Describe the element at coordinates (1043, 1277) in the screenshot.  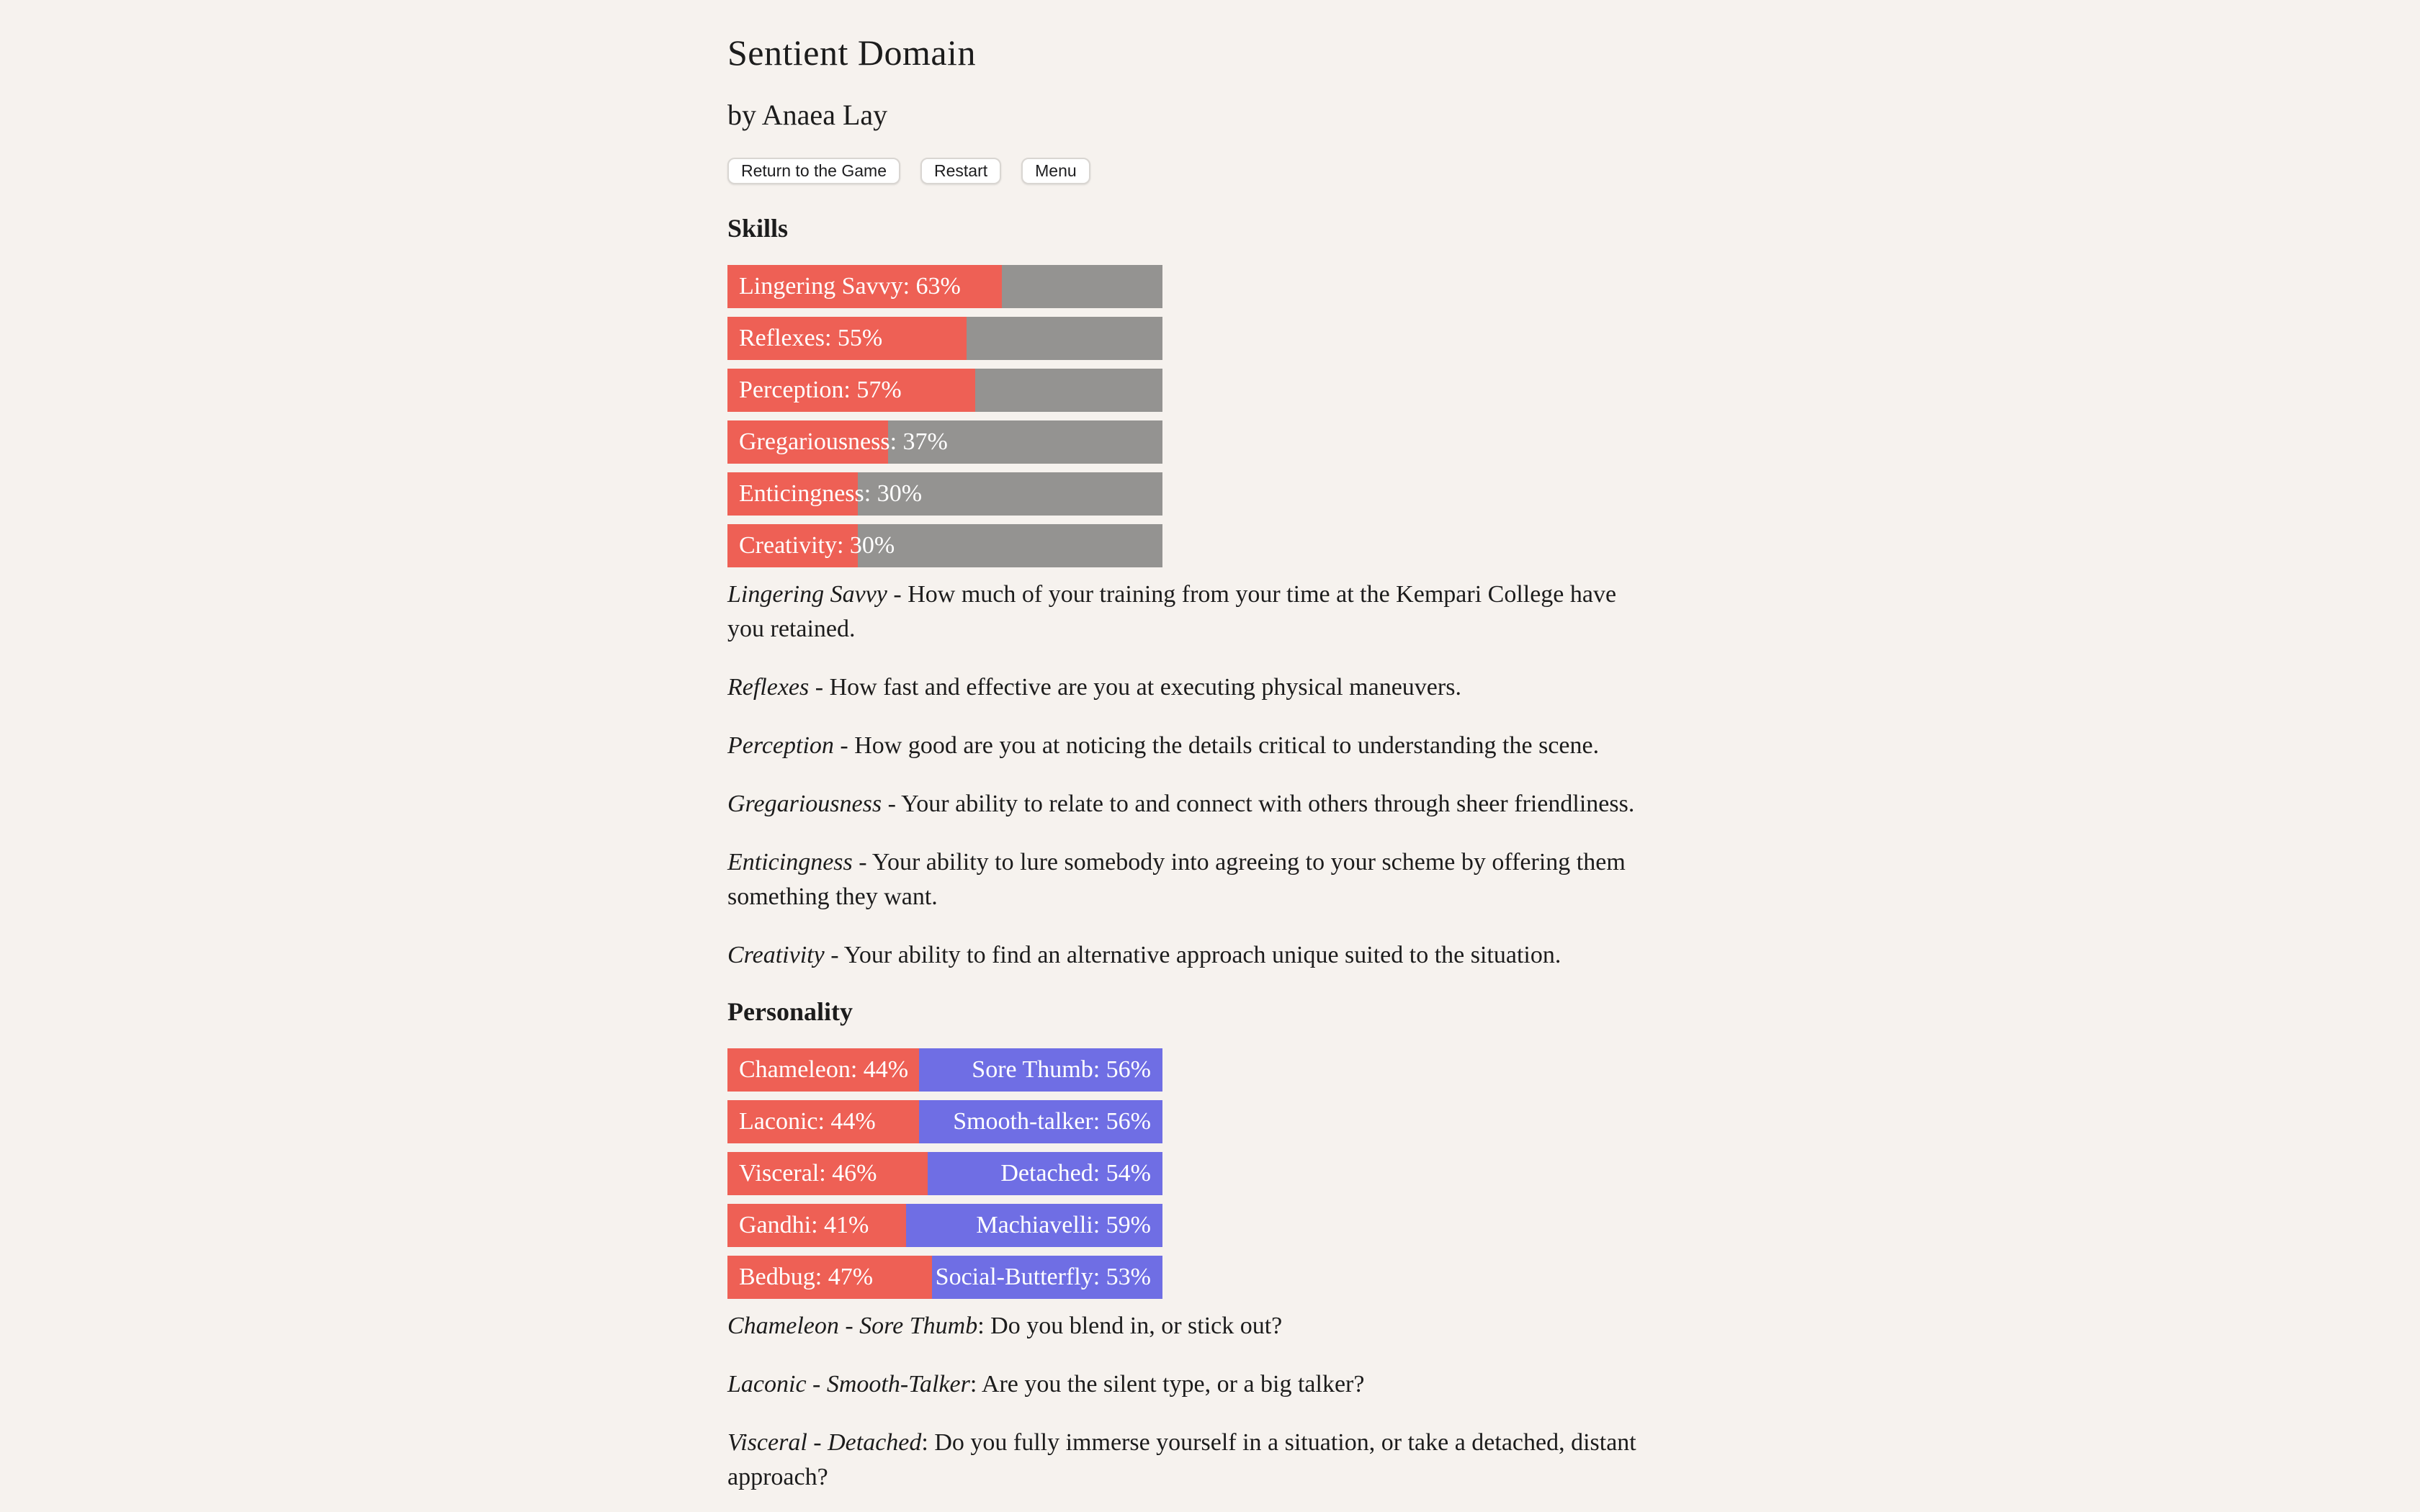
I see `personality-right-label: Social-Butterfly: 53%` at that location.